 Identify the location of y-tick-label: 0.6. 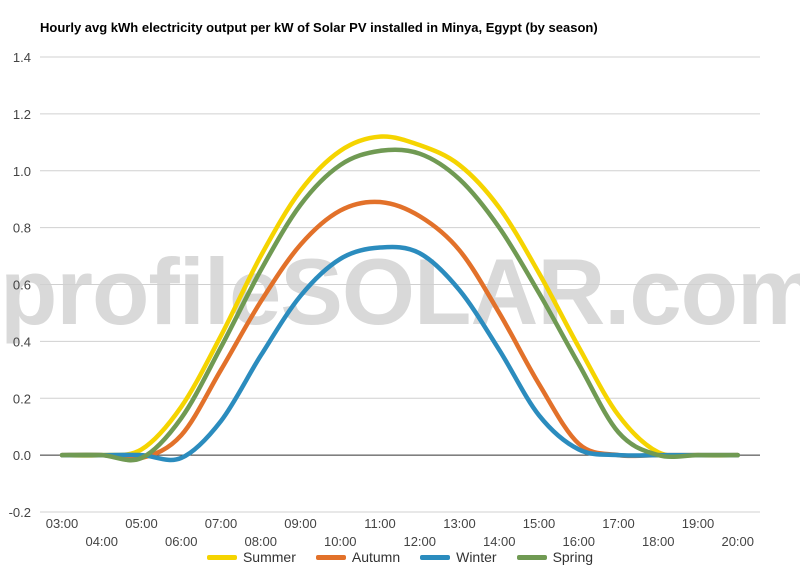
(22, 285).